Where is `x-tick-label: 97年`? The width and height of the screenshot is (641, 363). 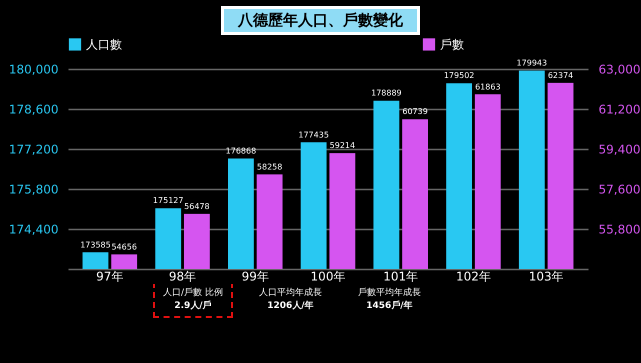
x-tick-label: 97年 is located at coordinates (110, 277).